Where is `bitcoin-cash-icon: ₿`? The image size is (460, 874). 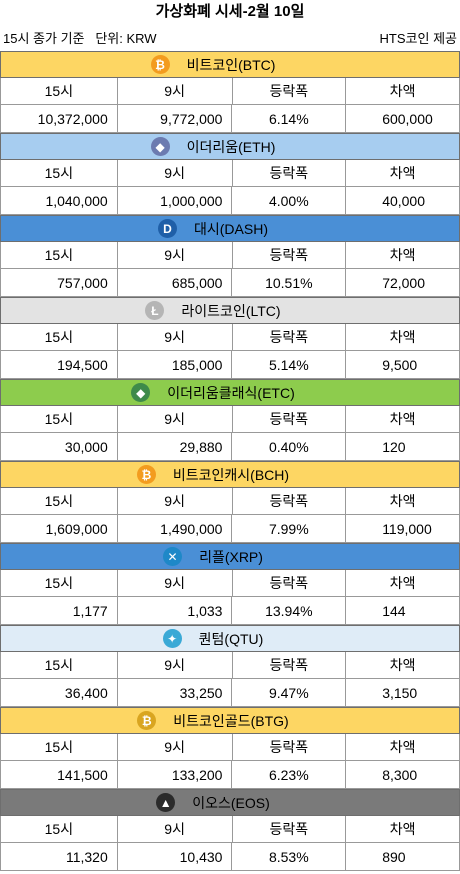
bitcoin-cash-icon: ₿ is located at coordinates (146, 474).